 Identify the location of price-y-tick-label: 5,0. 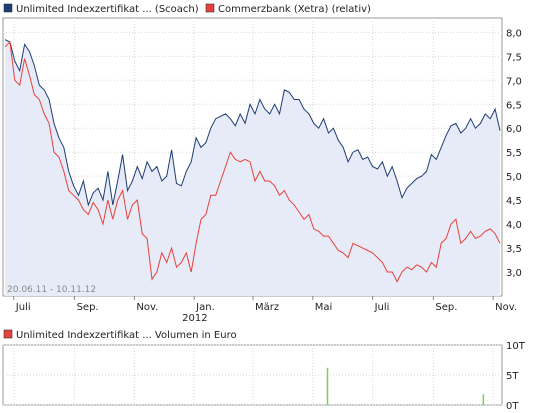
(514, 177).